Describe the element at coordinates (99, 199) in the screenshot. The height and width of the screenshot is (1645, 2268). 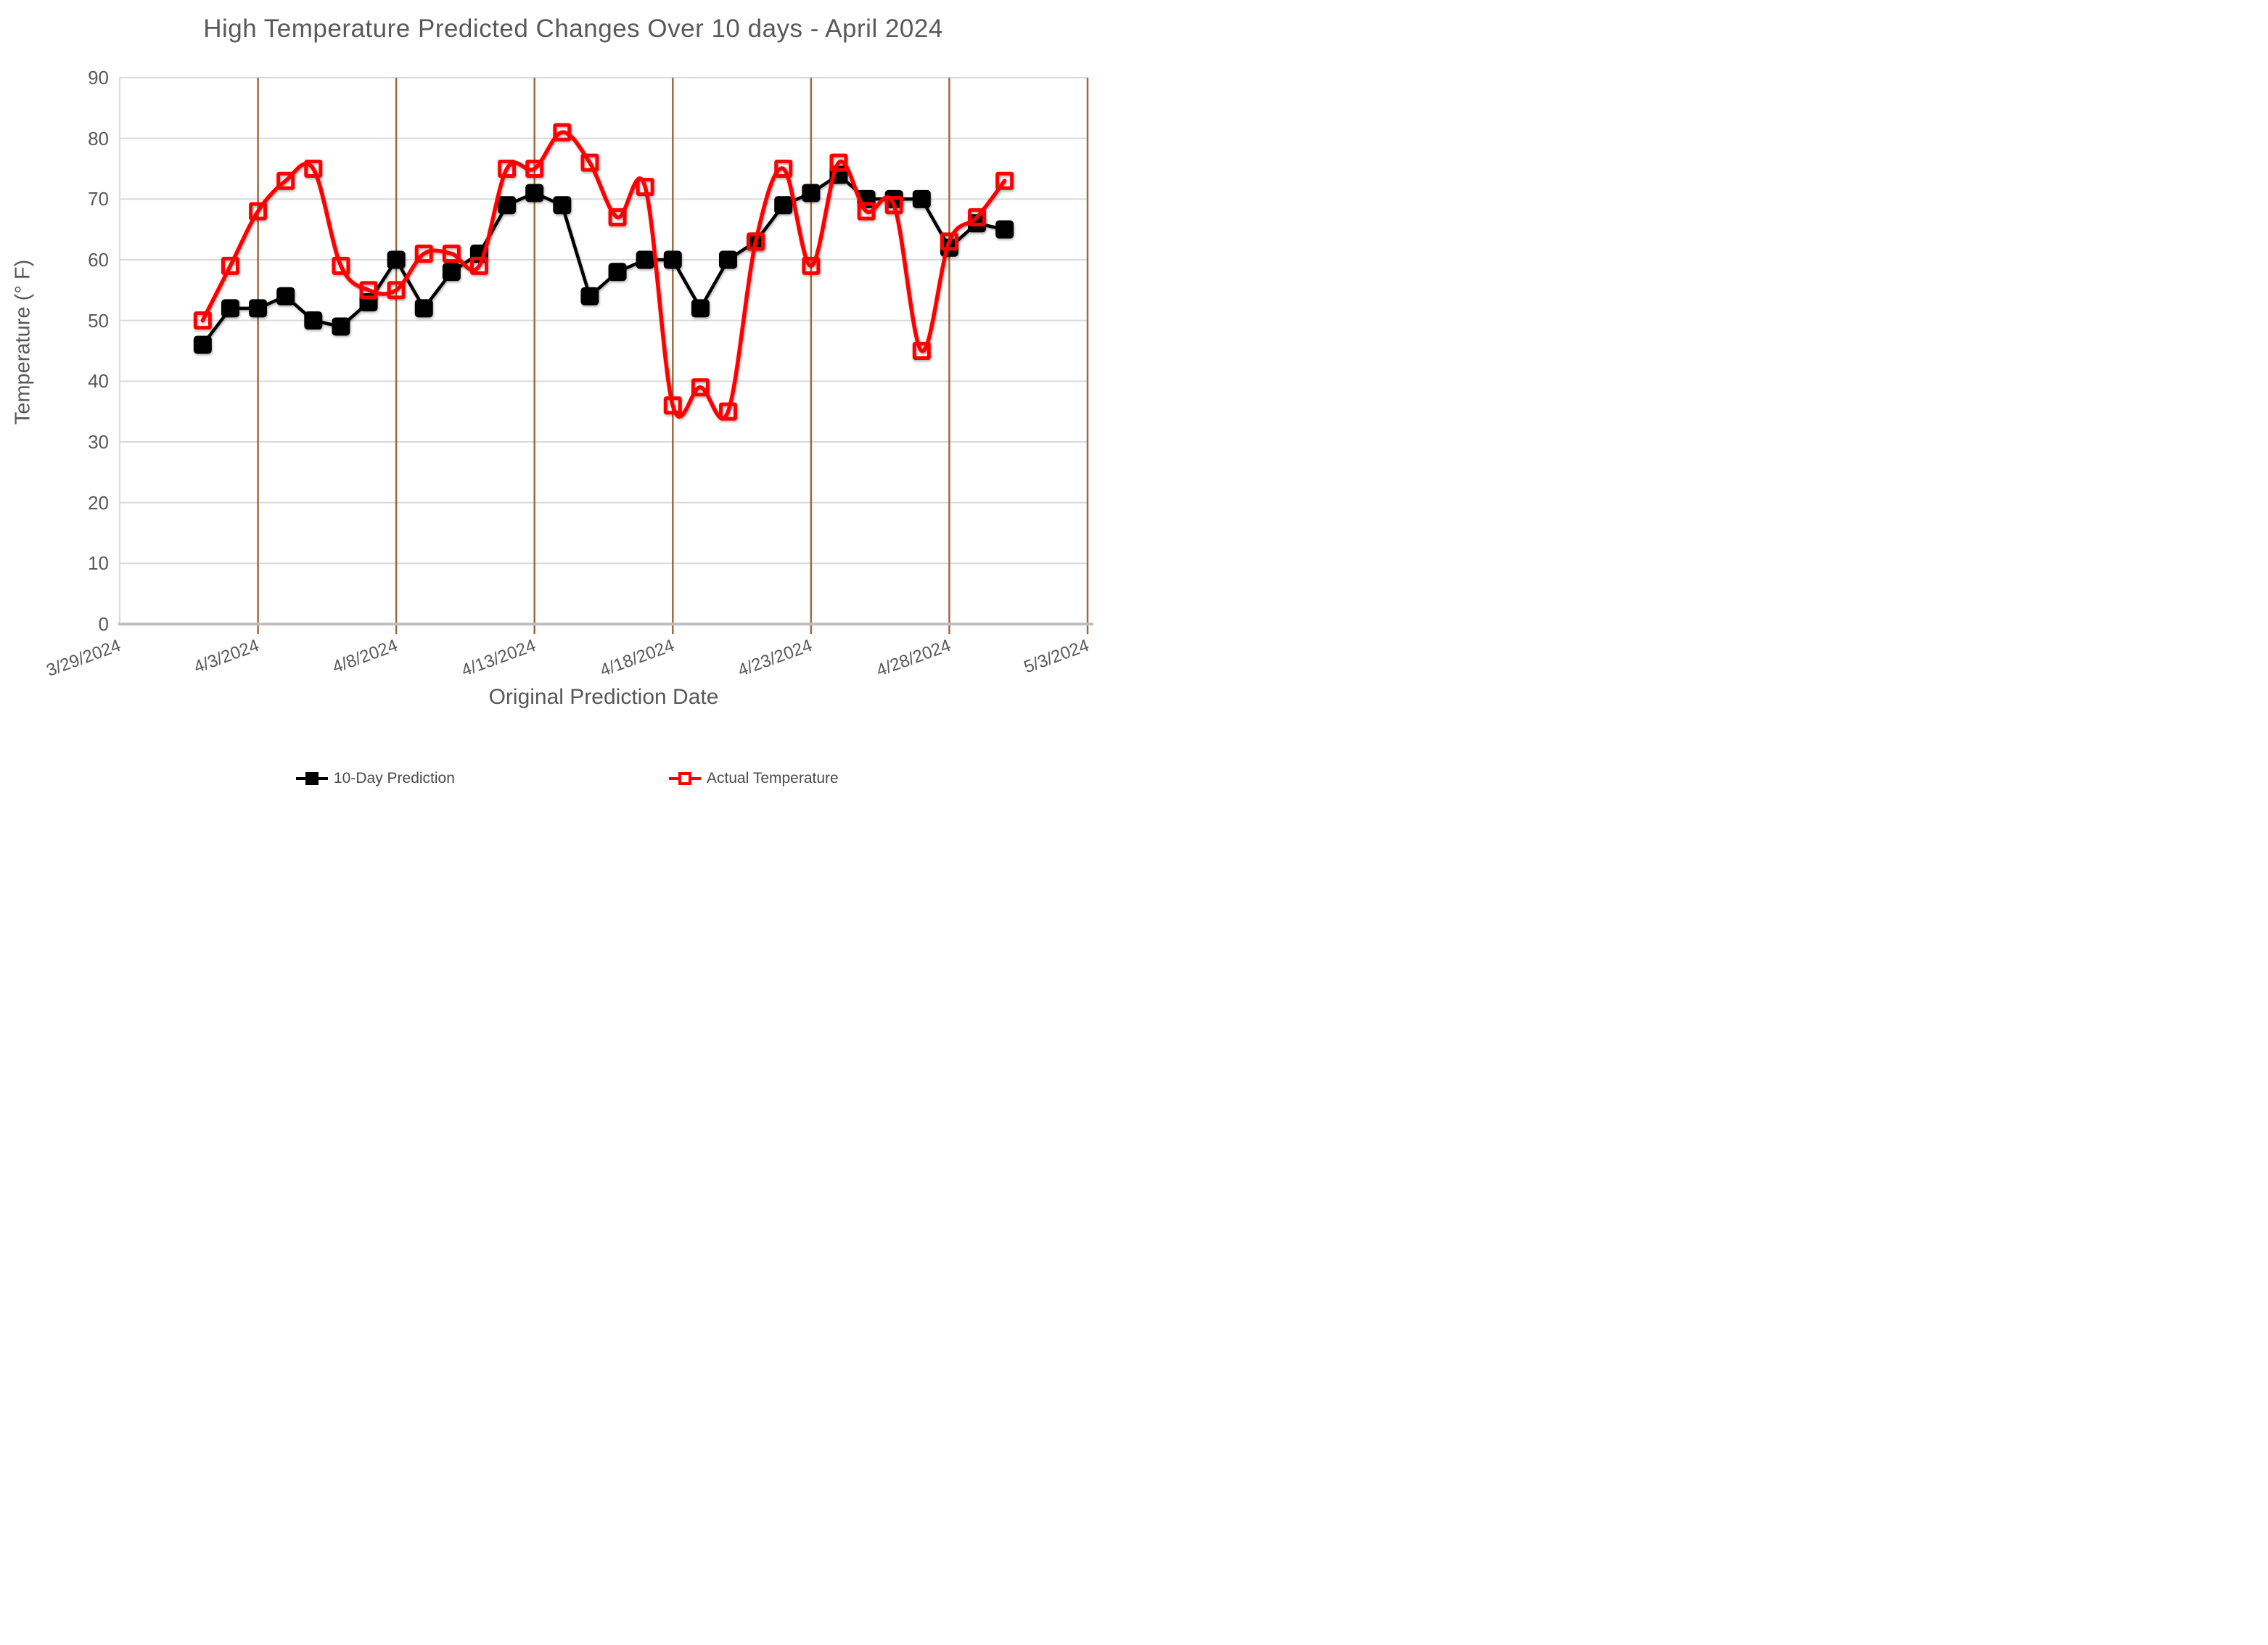
I see `y-tick-label: 70` at that location.